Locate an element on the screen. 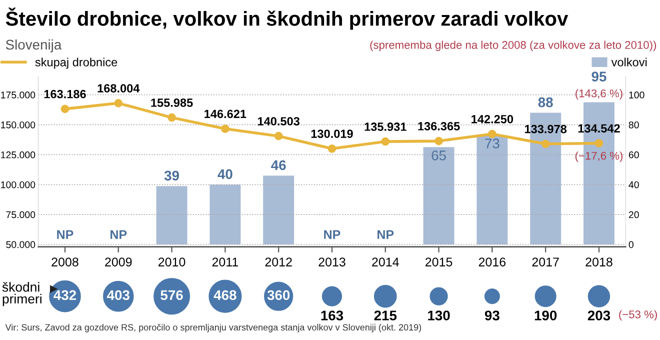 The image size is (660, 340). data-label: 136.365 is located at coordinates (439, 126).